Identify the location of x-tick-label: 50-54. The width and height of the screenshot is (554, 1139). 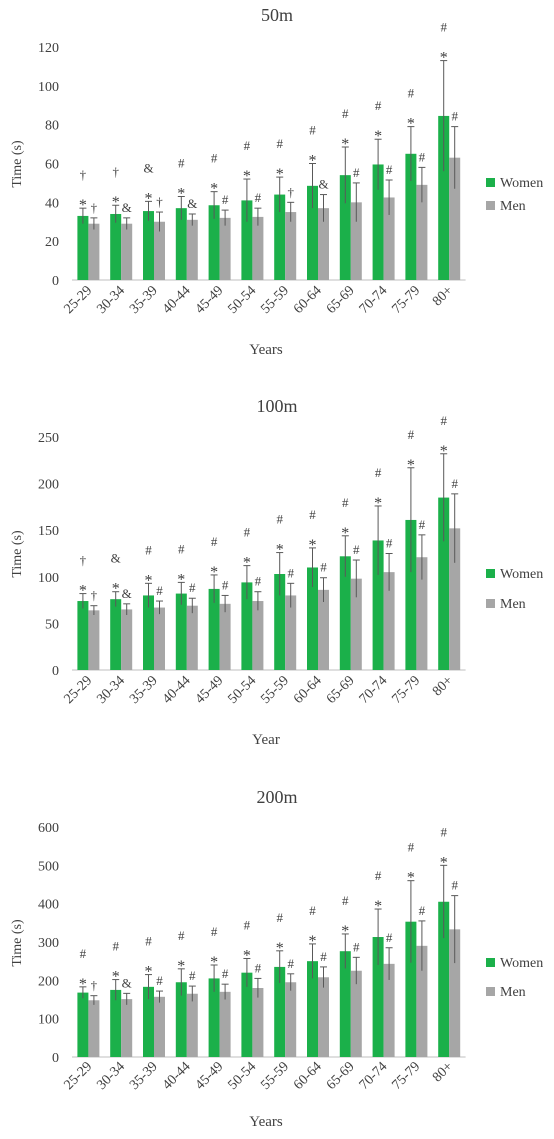
(243, 1076).